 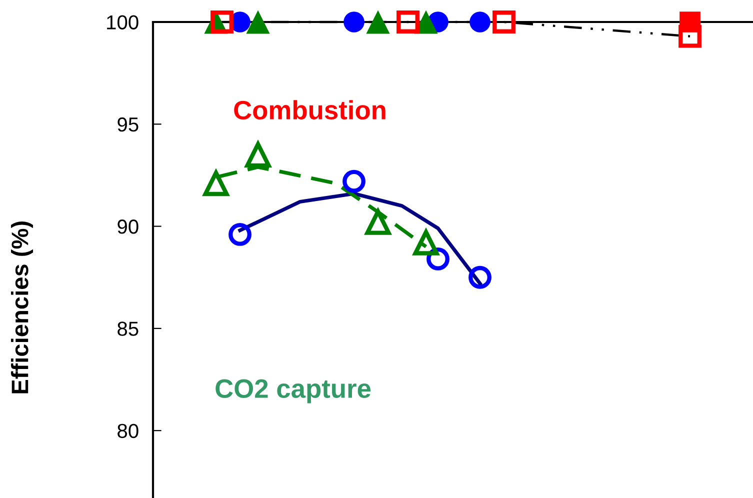 I want to click on annotation: CO2 capture, so click(x=293, y=391).